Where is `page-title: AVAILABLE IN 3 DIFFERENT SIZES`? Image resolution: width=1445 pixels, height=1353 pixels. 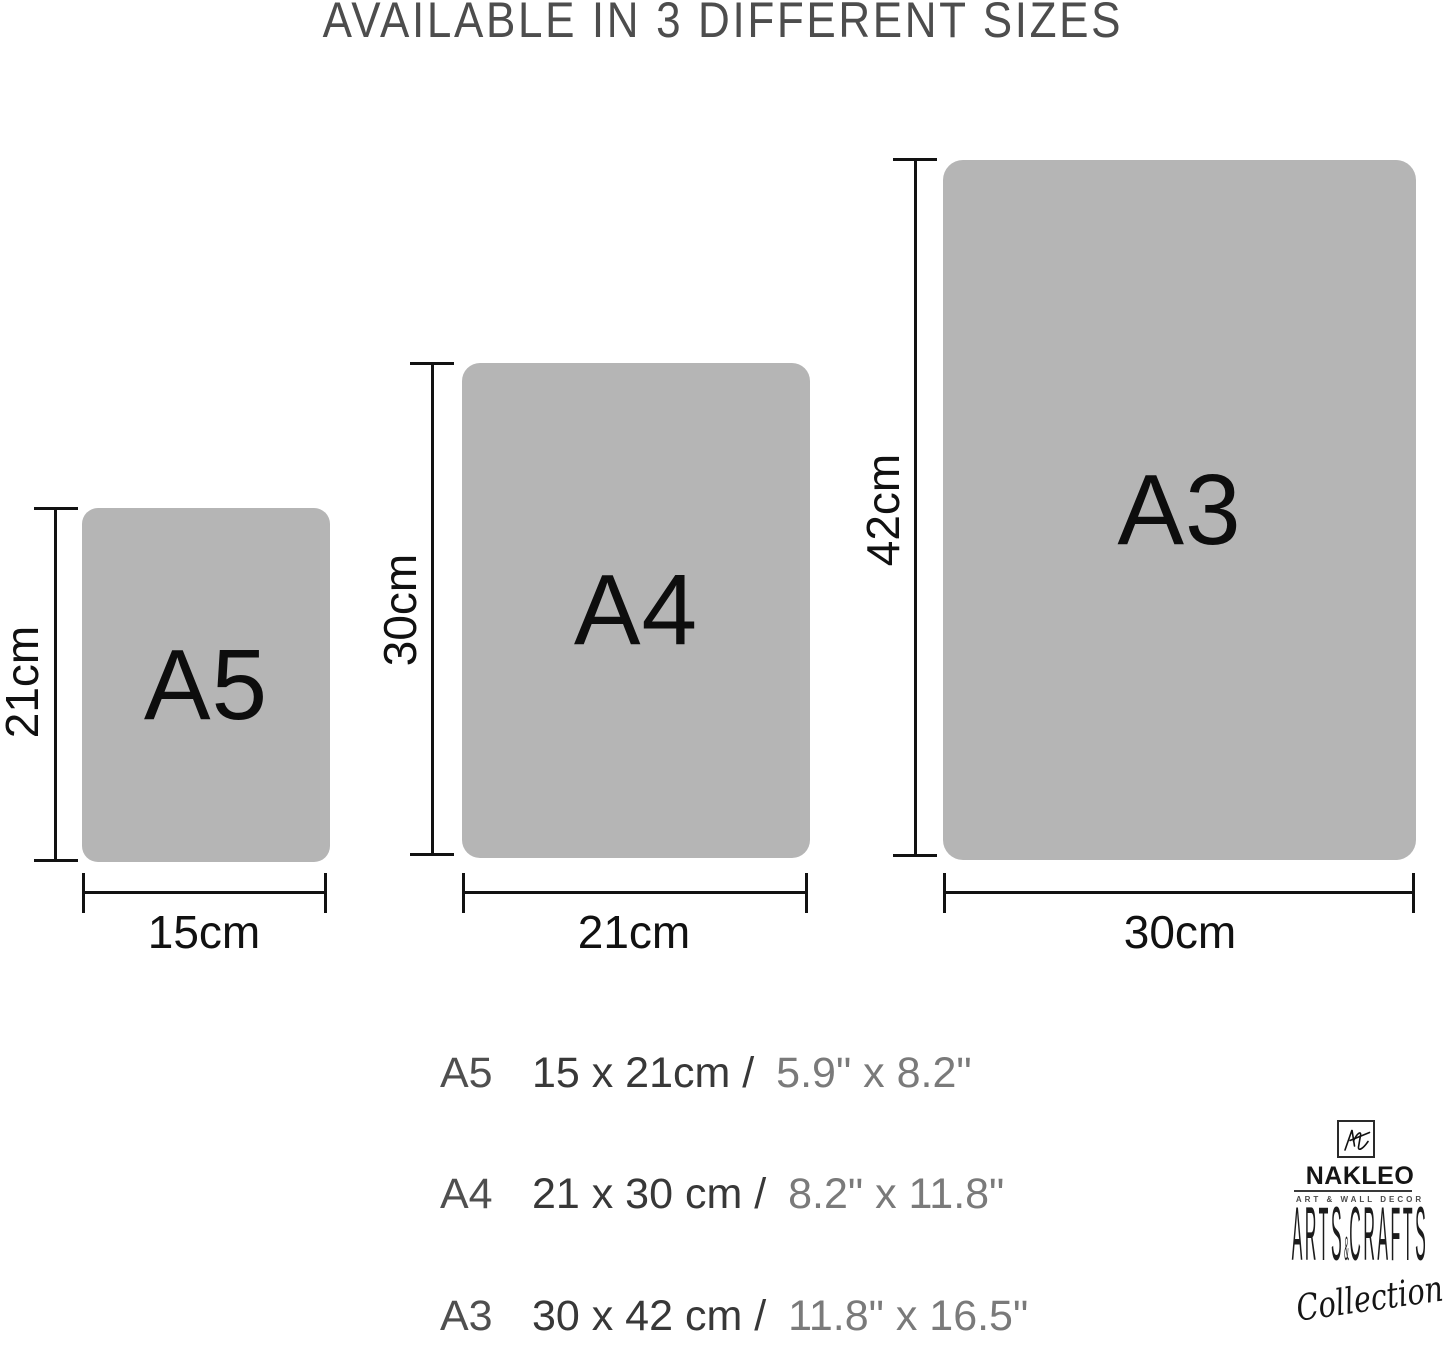 page-title: AVAILABLE IN 3 DIFFERENT SIZES is located at coordinates (722, 23).